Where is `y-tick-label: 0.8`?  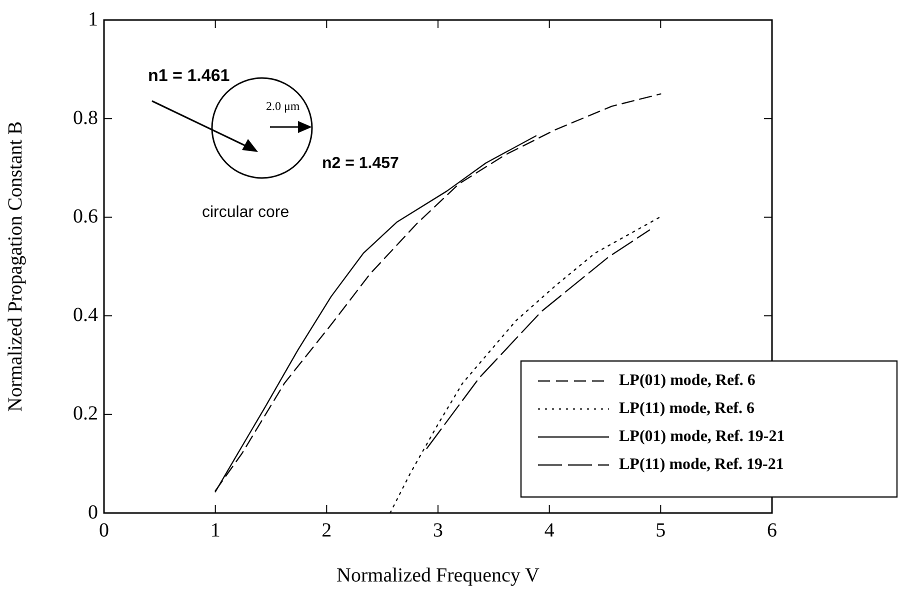 y-tick-label: 0.8 is located at coordinates (85, 117).